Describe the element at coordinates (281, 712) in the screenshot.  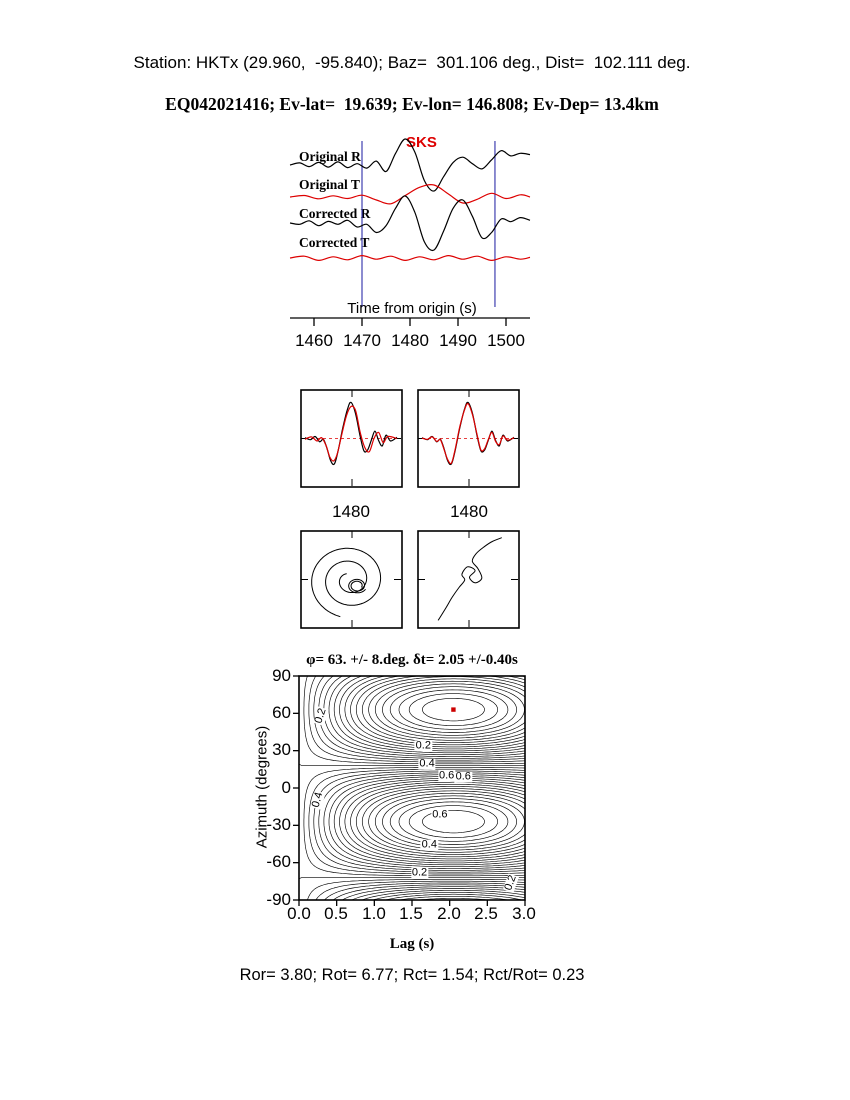
I see `azimuth-axis-tick: 60` at that location.